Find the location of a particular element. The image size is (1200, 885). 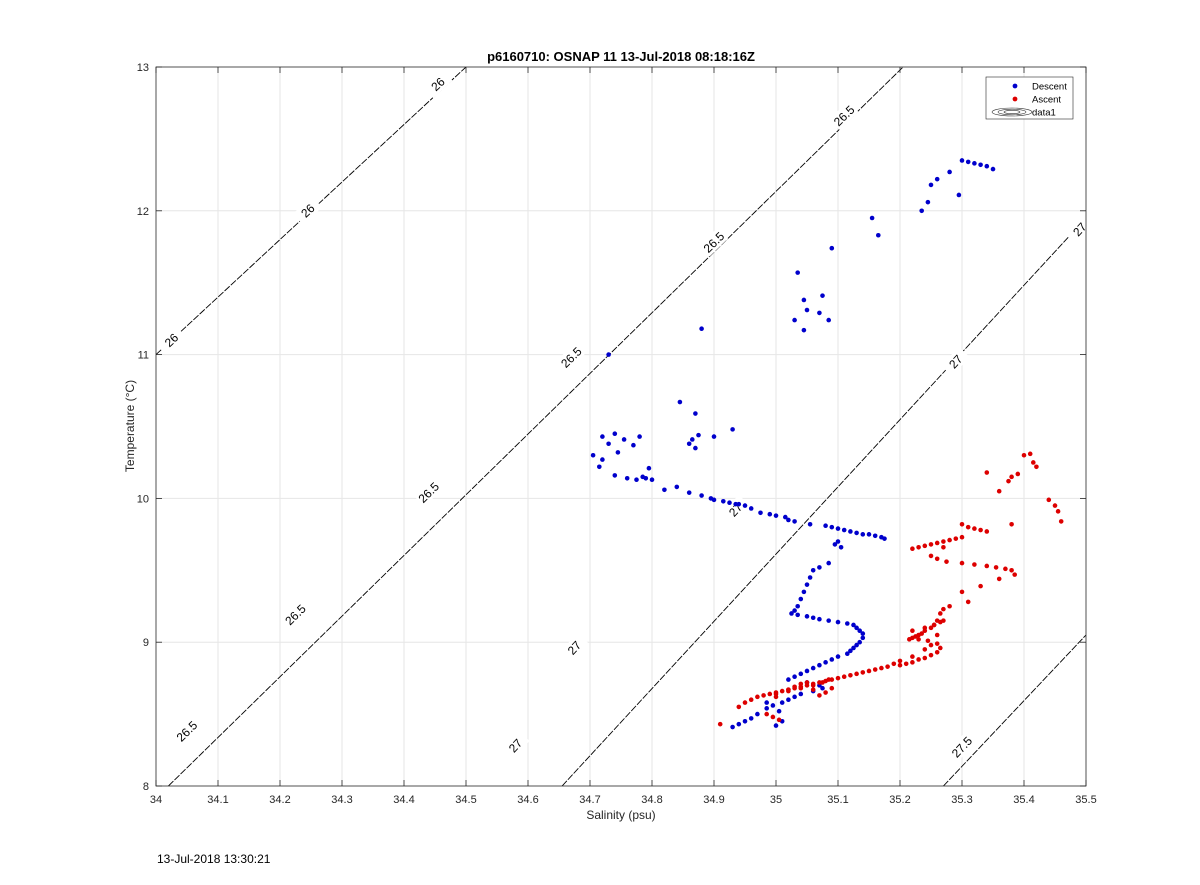

x-axis-label: Salinity (psu) is located at coordinates (620, 815).